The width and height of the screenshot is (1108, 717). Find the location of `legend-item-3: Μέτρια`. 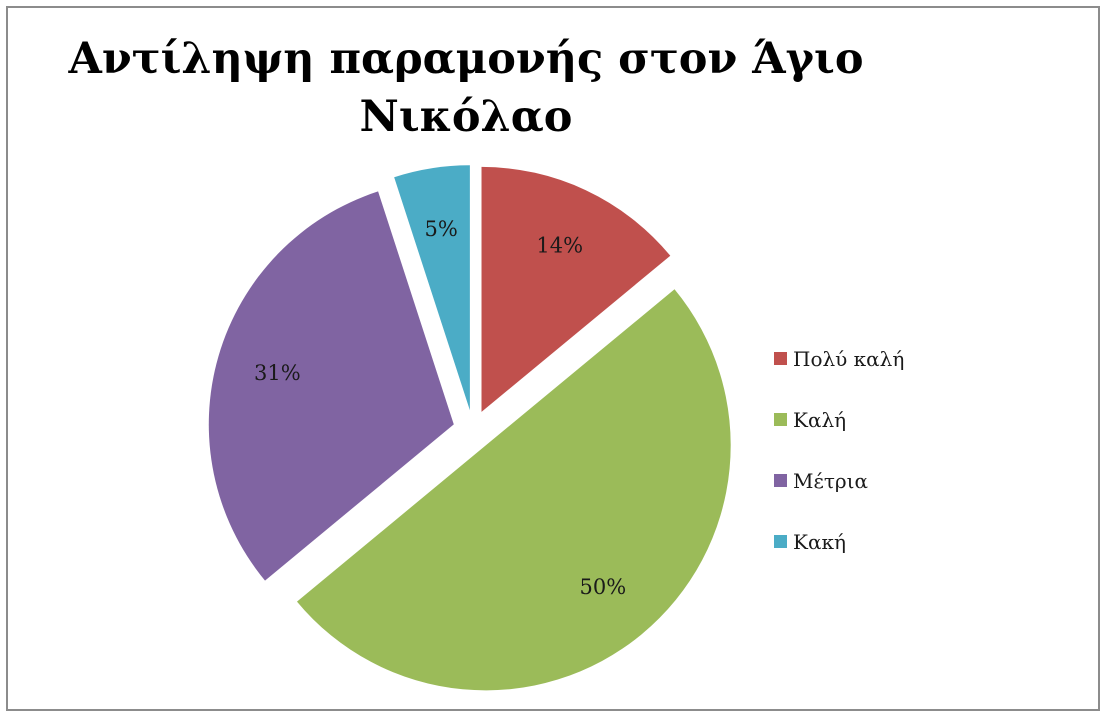

legend-item-3: Μέτρια is located at coordinates (839, 480).